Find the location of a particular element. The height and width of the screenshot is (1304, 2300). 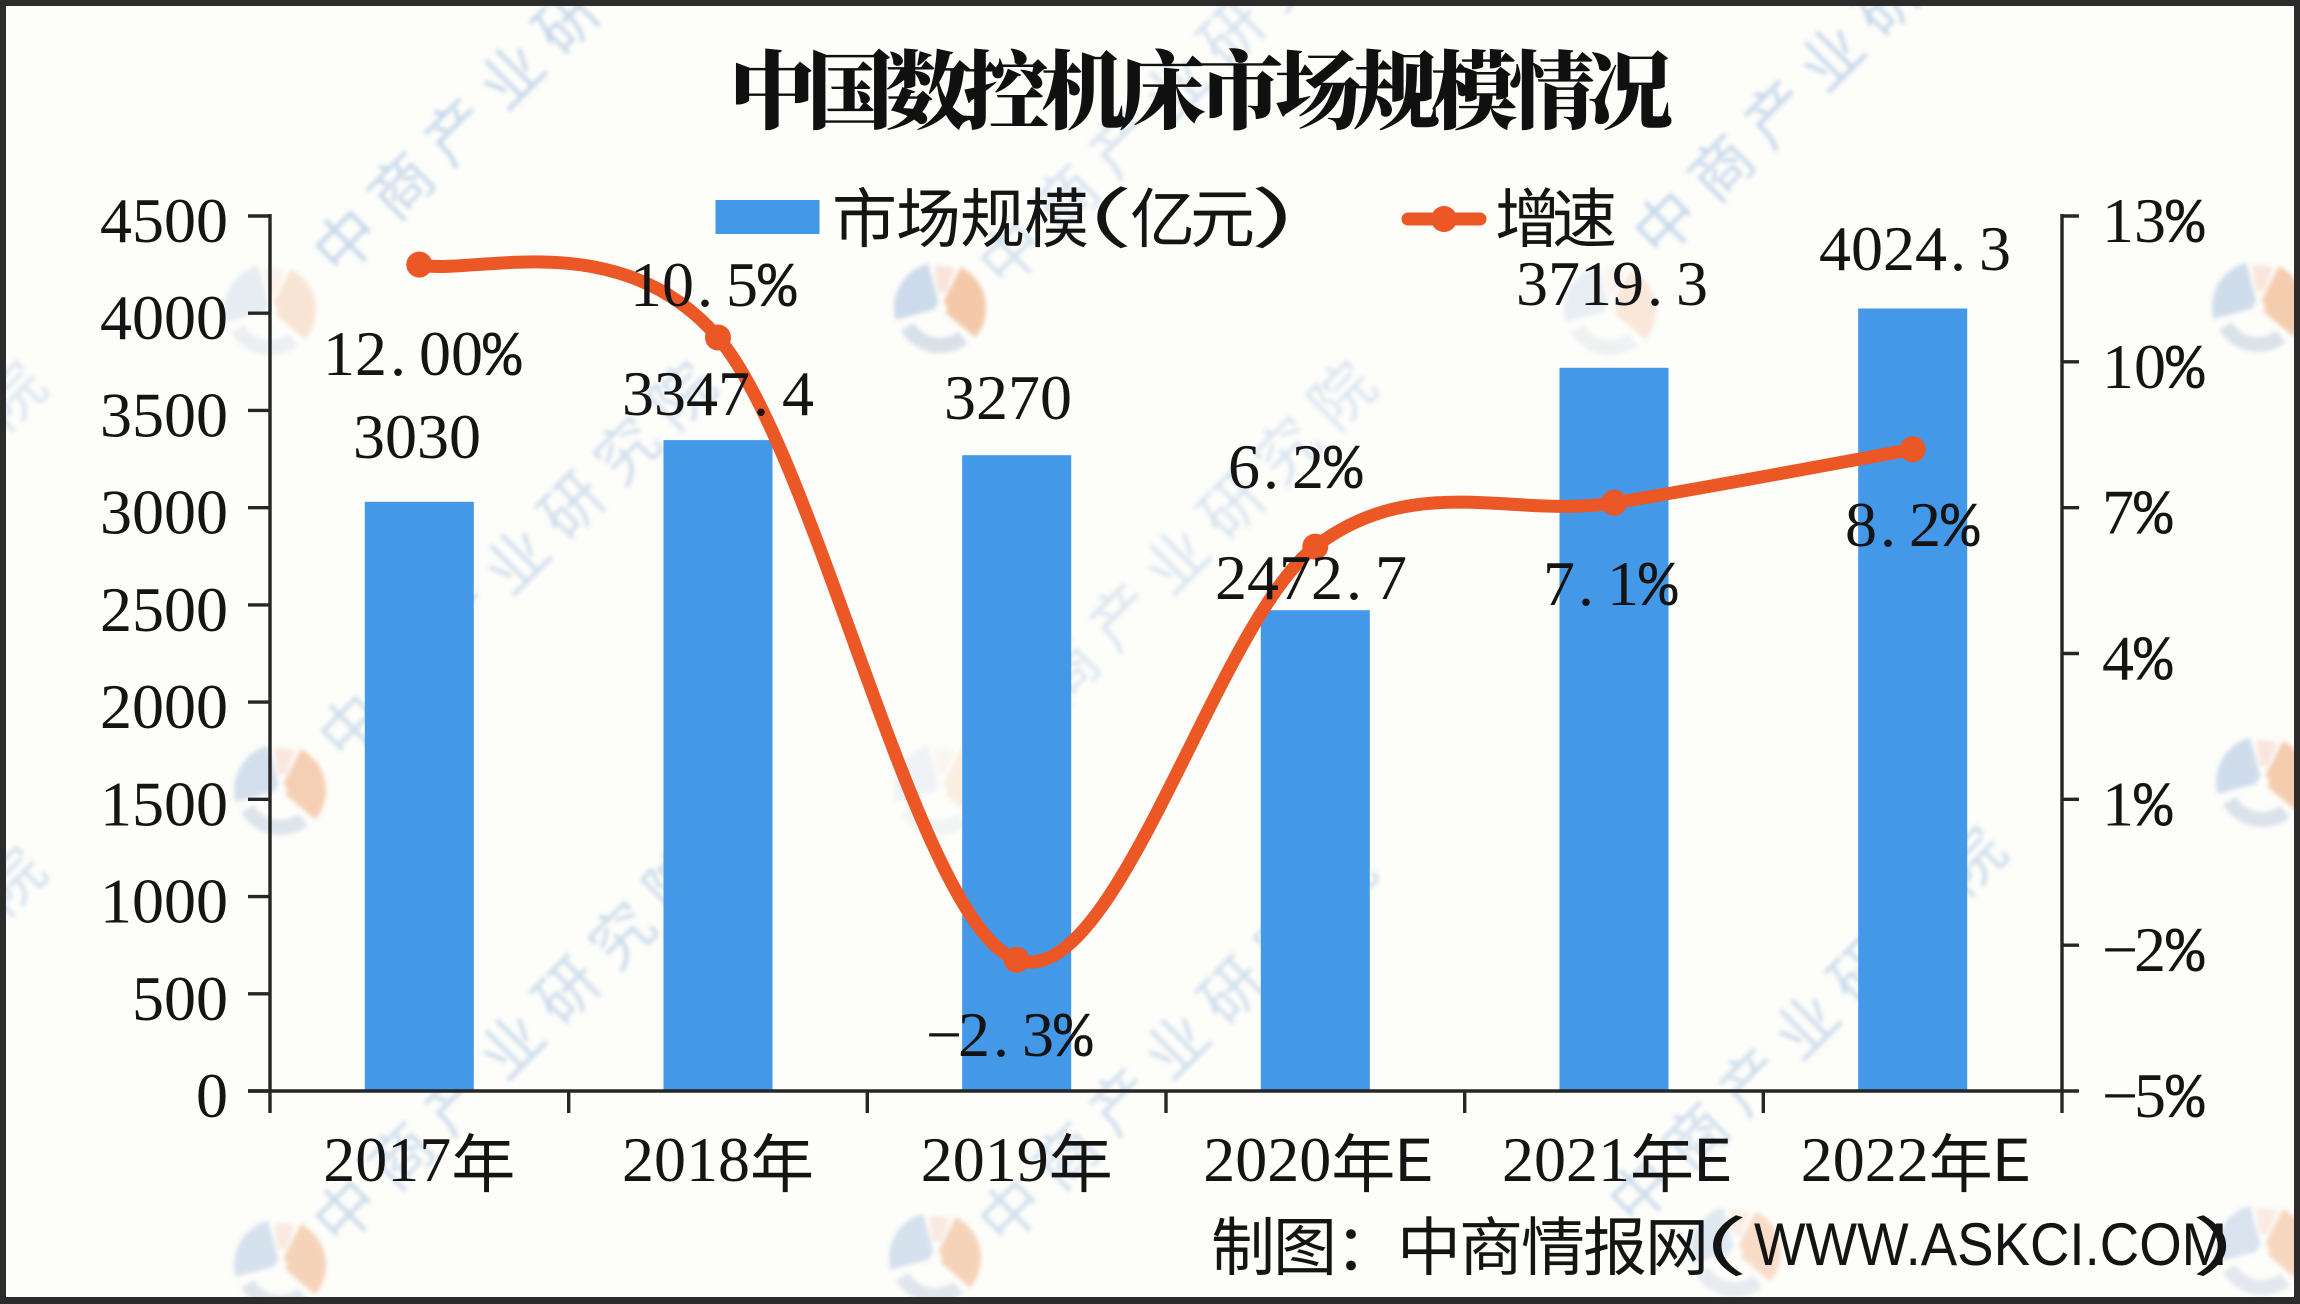

svg-text: 8 is located at coordinates (734, 1159).